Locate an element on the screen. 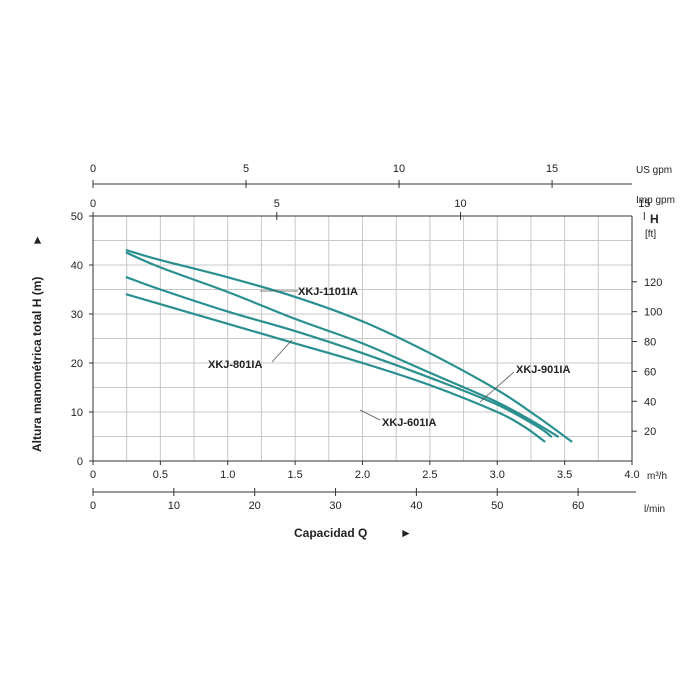 The height and width of the screenshot is (700, 700). x-tick-label: 2.0 is located at coordinates (362, 475).